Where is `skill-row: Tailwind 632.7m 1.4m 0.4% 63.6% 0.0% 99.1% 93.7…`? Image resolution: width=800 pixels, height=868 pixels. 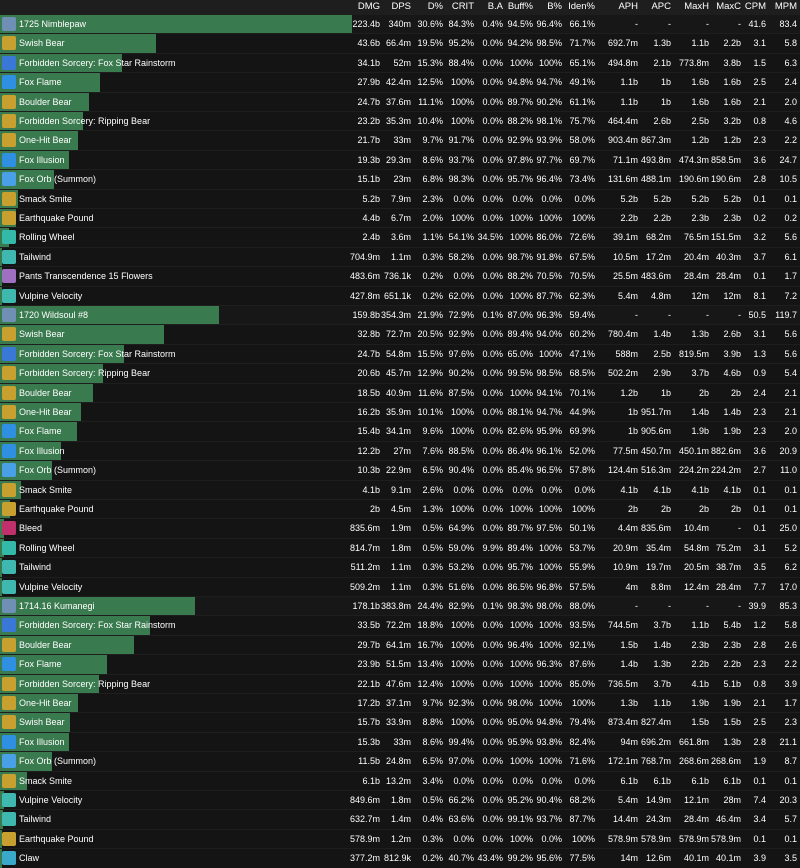
skill-row: Tailwind 632.7m 1.4m 0.4% 63.6% 0.0% 99.1% 93.7… is located at coordinates (400, 819).